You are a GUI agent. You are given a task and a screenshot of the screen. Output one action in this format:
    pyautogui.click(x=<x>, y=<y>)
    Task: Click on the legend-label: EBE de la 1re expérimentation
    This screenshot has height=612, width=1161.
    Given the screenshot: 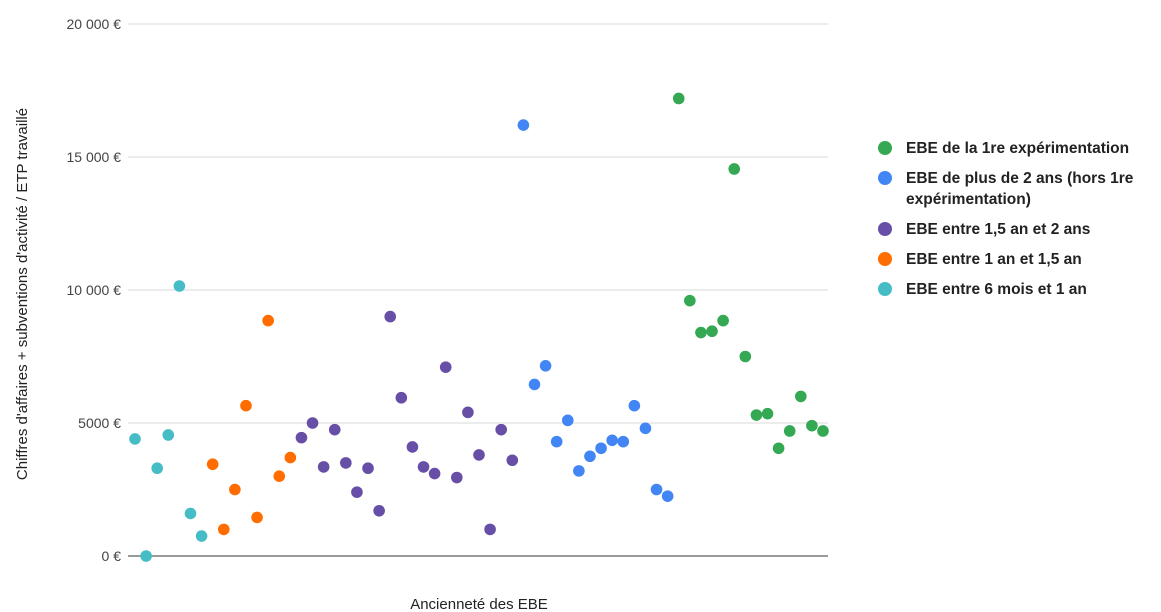 What is the action you would take?
    pyautogui.click(x=1018, y=148)
    